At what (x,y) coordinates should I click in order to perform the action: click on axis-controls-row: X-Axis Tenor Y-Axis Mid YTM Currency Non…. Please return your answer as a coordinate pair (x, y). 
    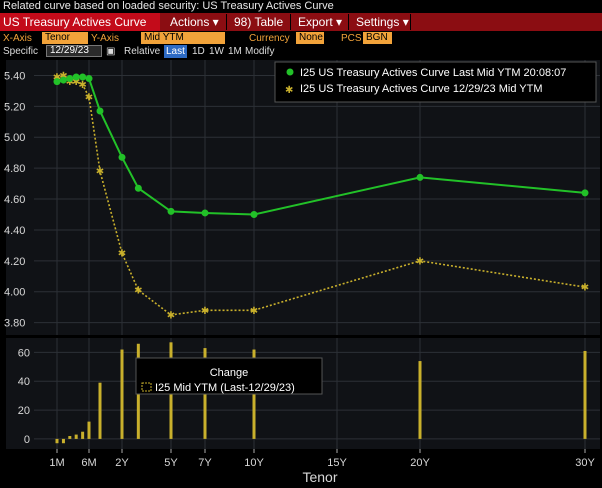
    Looking at the image, I should click on (301, 38).